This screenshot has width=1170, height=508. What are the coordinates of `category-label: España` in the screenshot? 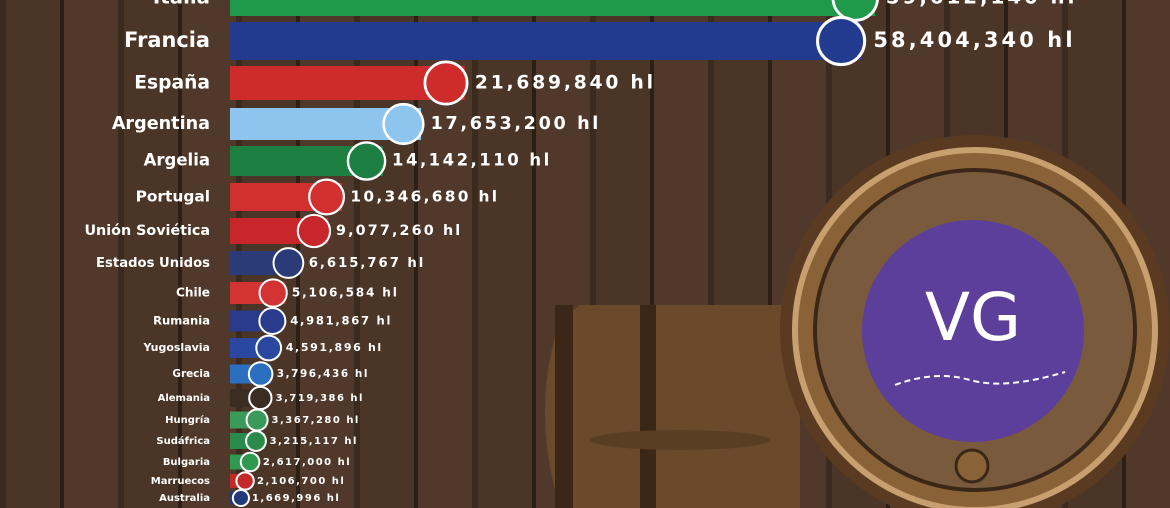 It's located at (172, 83).